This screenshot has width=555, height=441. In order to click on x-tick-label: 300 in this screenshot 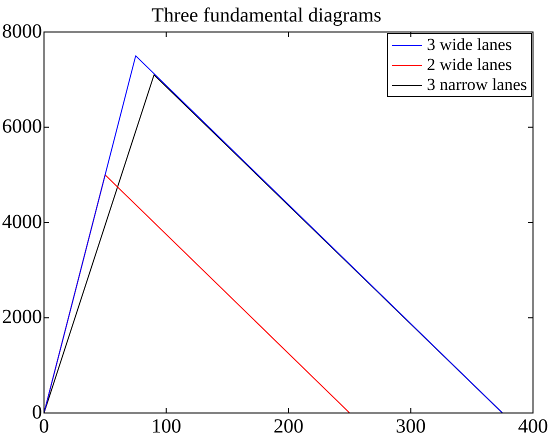, I will do `click(411, 426)`.